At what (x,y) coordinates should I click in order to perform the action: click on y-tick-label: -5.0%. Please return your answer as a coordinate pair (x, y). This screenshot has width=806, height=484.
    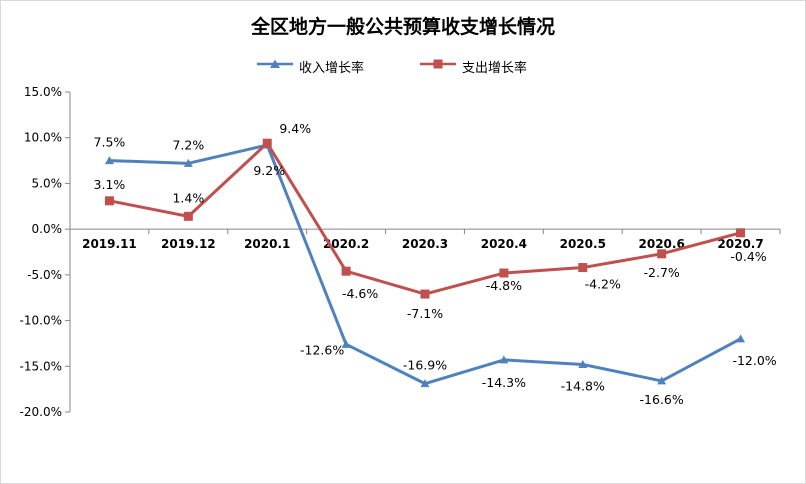
    Looking at the image, I should click on (44, 275).